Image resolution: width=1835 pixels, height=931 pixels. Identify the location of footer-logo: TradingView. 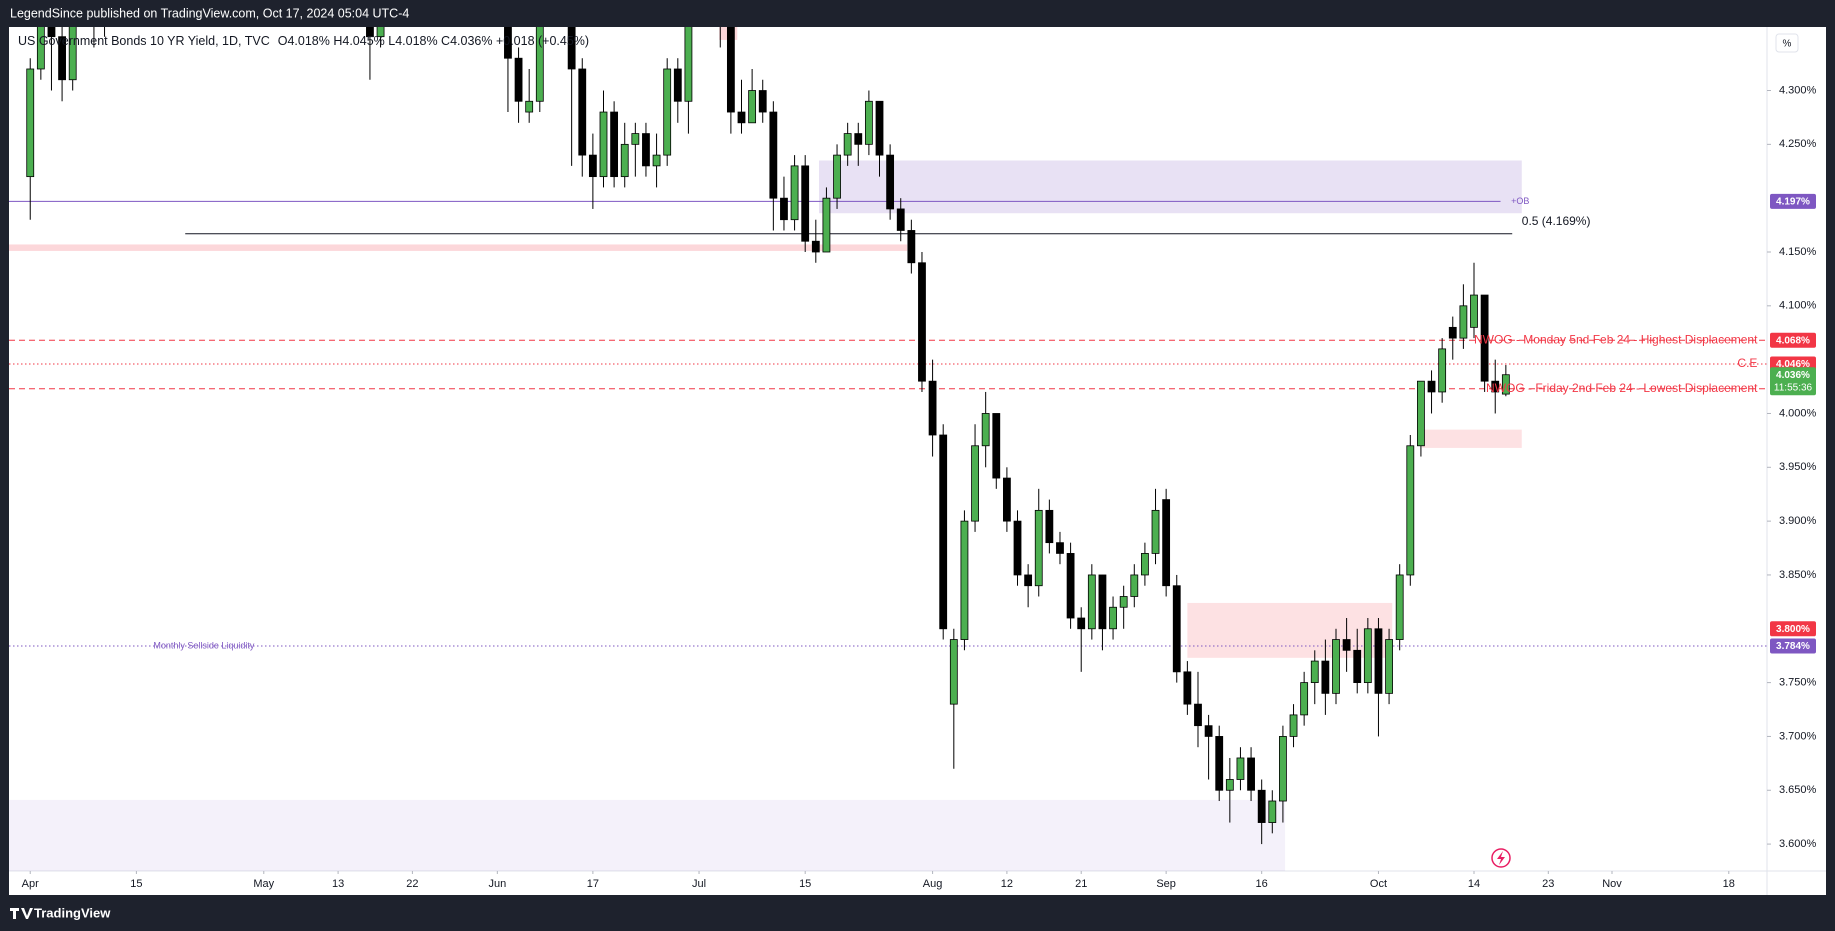
(60, 912).